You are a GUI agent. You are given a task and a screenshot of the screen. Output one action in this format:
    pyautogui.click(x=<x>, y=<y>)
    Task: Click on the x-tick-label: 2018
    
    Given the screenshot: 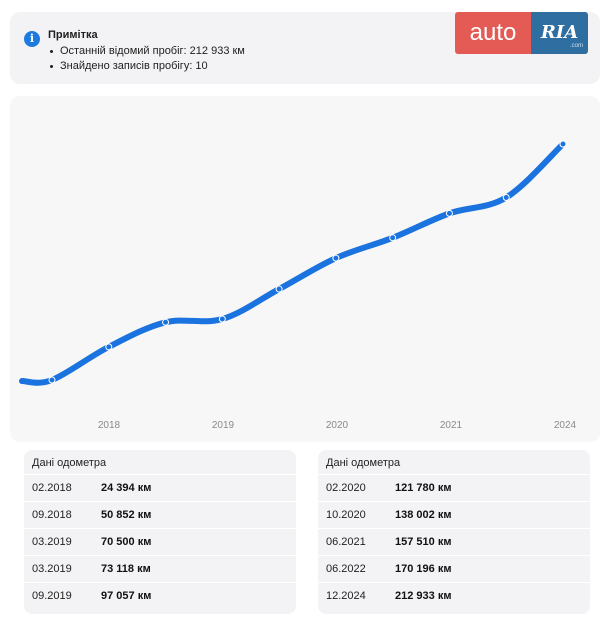 What is the action you would take?
    pyautogui.click(x=109, y=425)
    